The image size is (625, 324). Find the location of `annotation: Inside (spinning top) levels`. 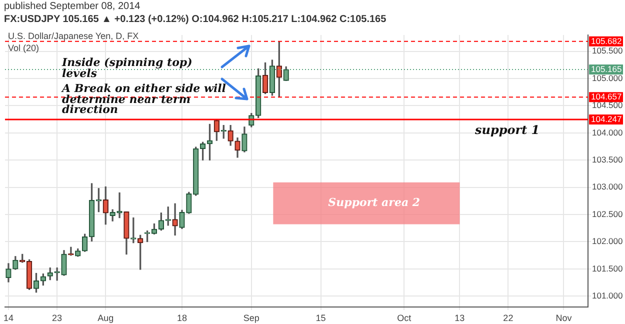

annotation: Inside (spinning top) levels is located at coordinates (128, 68).